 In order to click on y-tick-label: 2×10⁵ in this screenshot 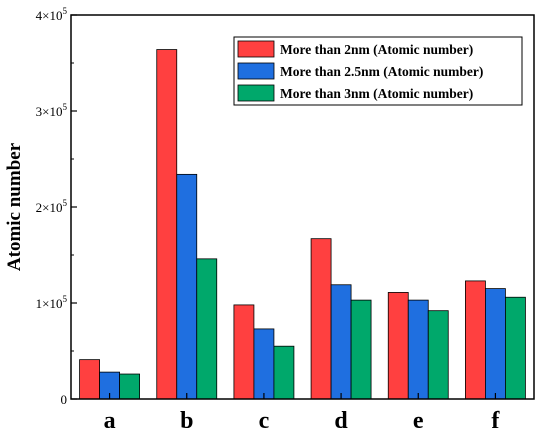, I will do `click(52, 206)`.